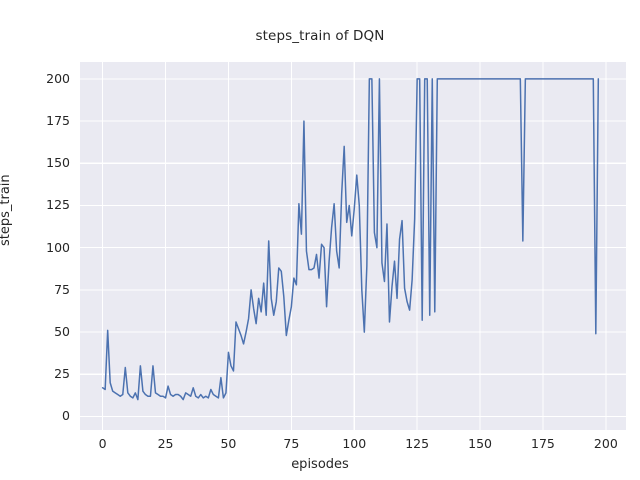 The image size is (640, 480). What do you see at coordinates (605, 443) in the screenshot?
I see `x-tick-200: 200` at bounding box center [605, 443].